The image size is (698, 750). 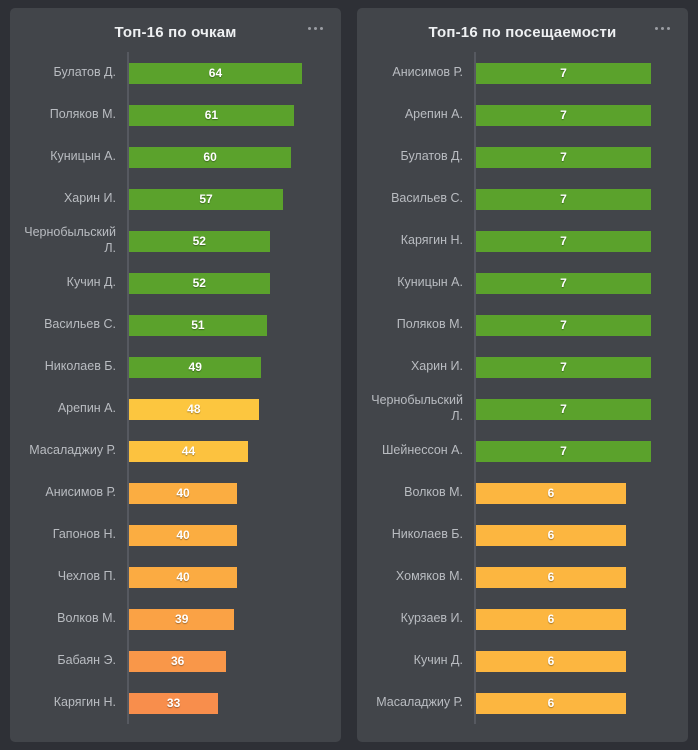 I want to click on player-name-label: Чехлов П., so click(x=86, y=576).